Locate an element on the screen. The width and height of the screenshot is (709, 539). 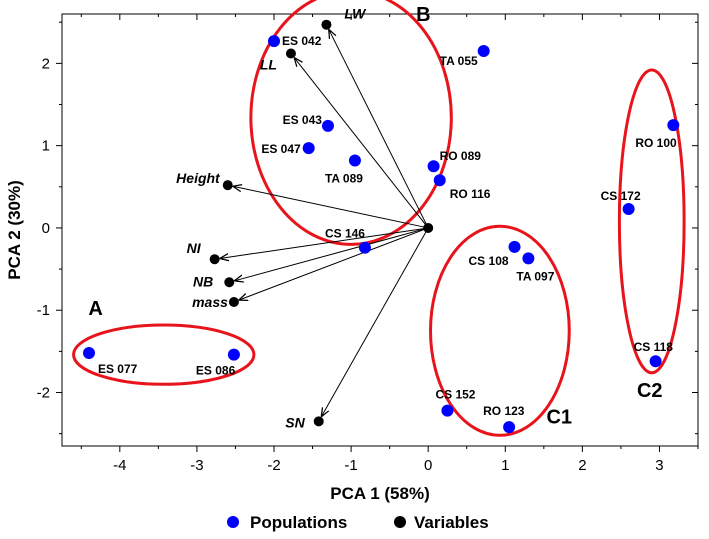
variable-label: LL is located at coordinates (268, 64).